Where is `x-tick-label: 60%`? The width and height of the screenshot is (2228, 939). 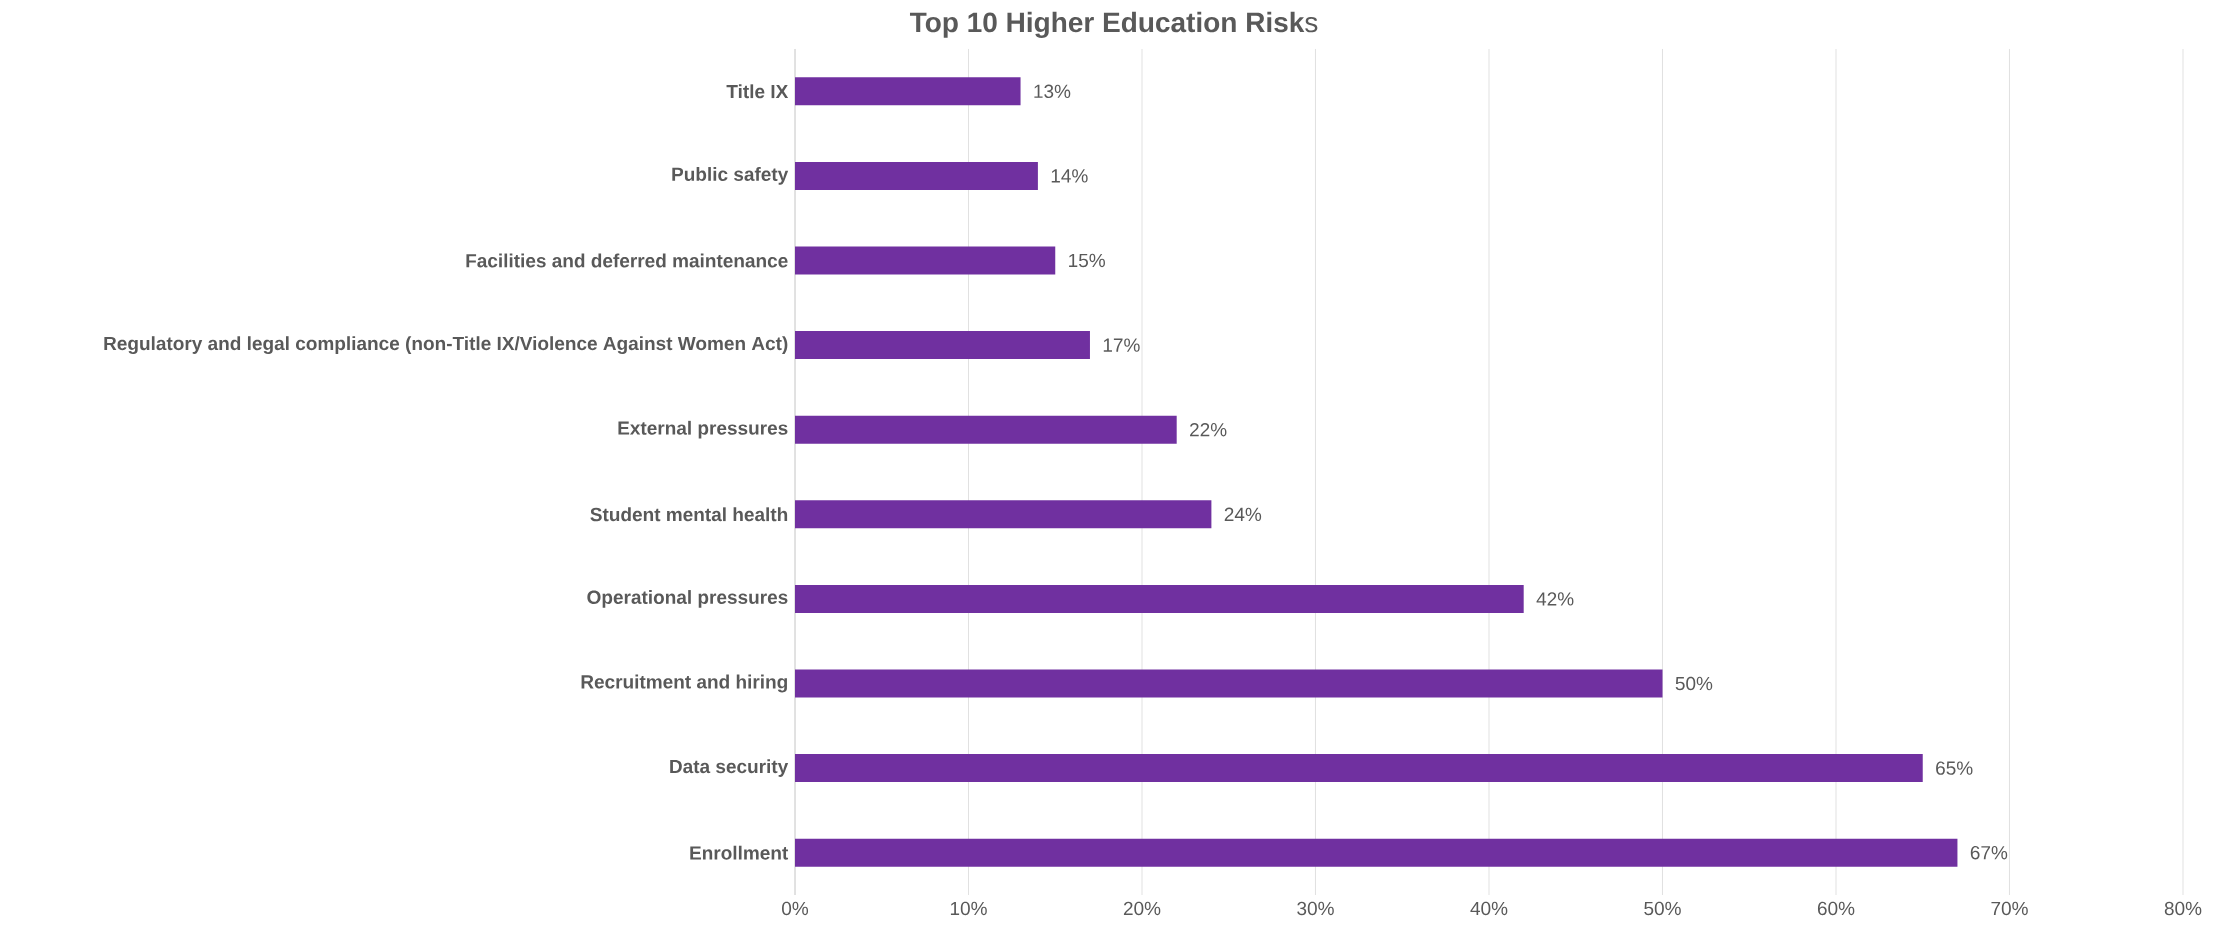
x-tick-label: 60% is located at coordinates (1836, 908).